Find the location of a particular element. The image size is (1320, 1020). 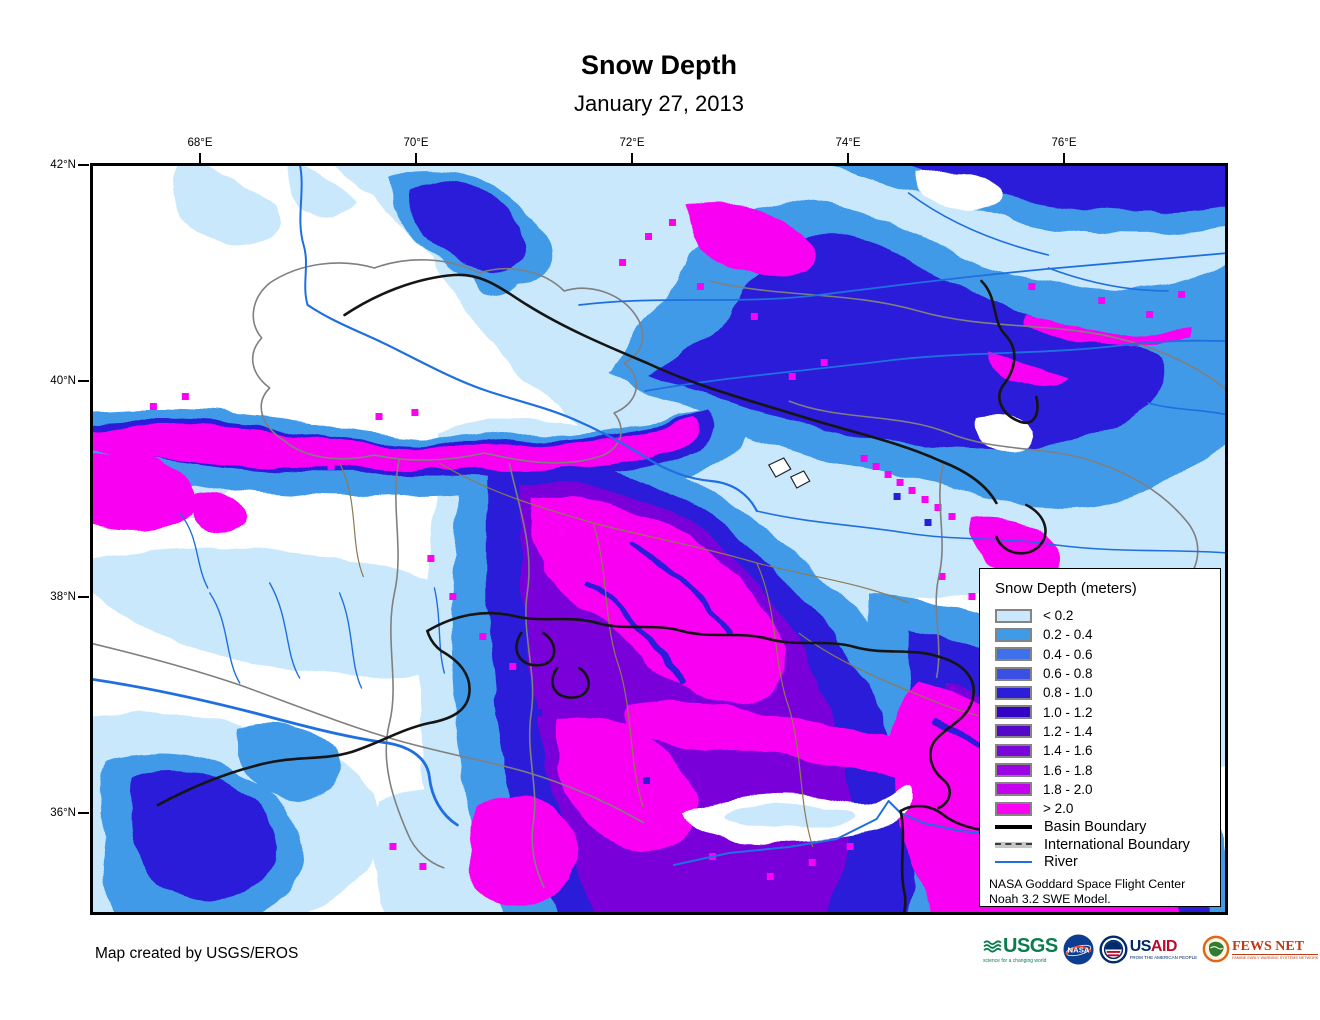

lat-tick-label: 42°N is located at coordinates (63, 165).